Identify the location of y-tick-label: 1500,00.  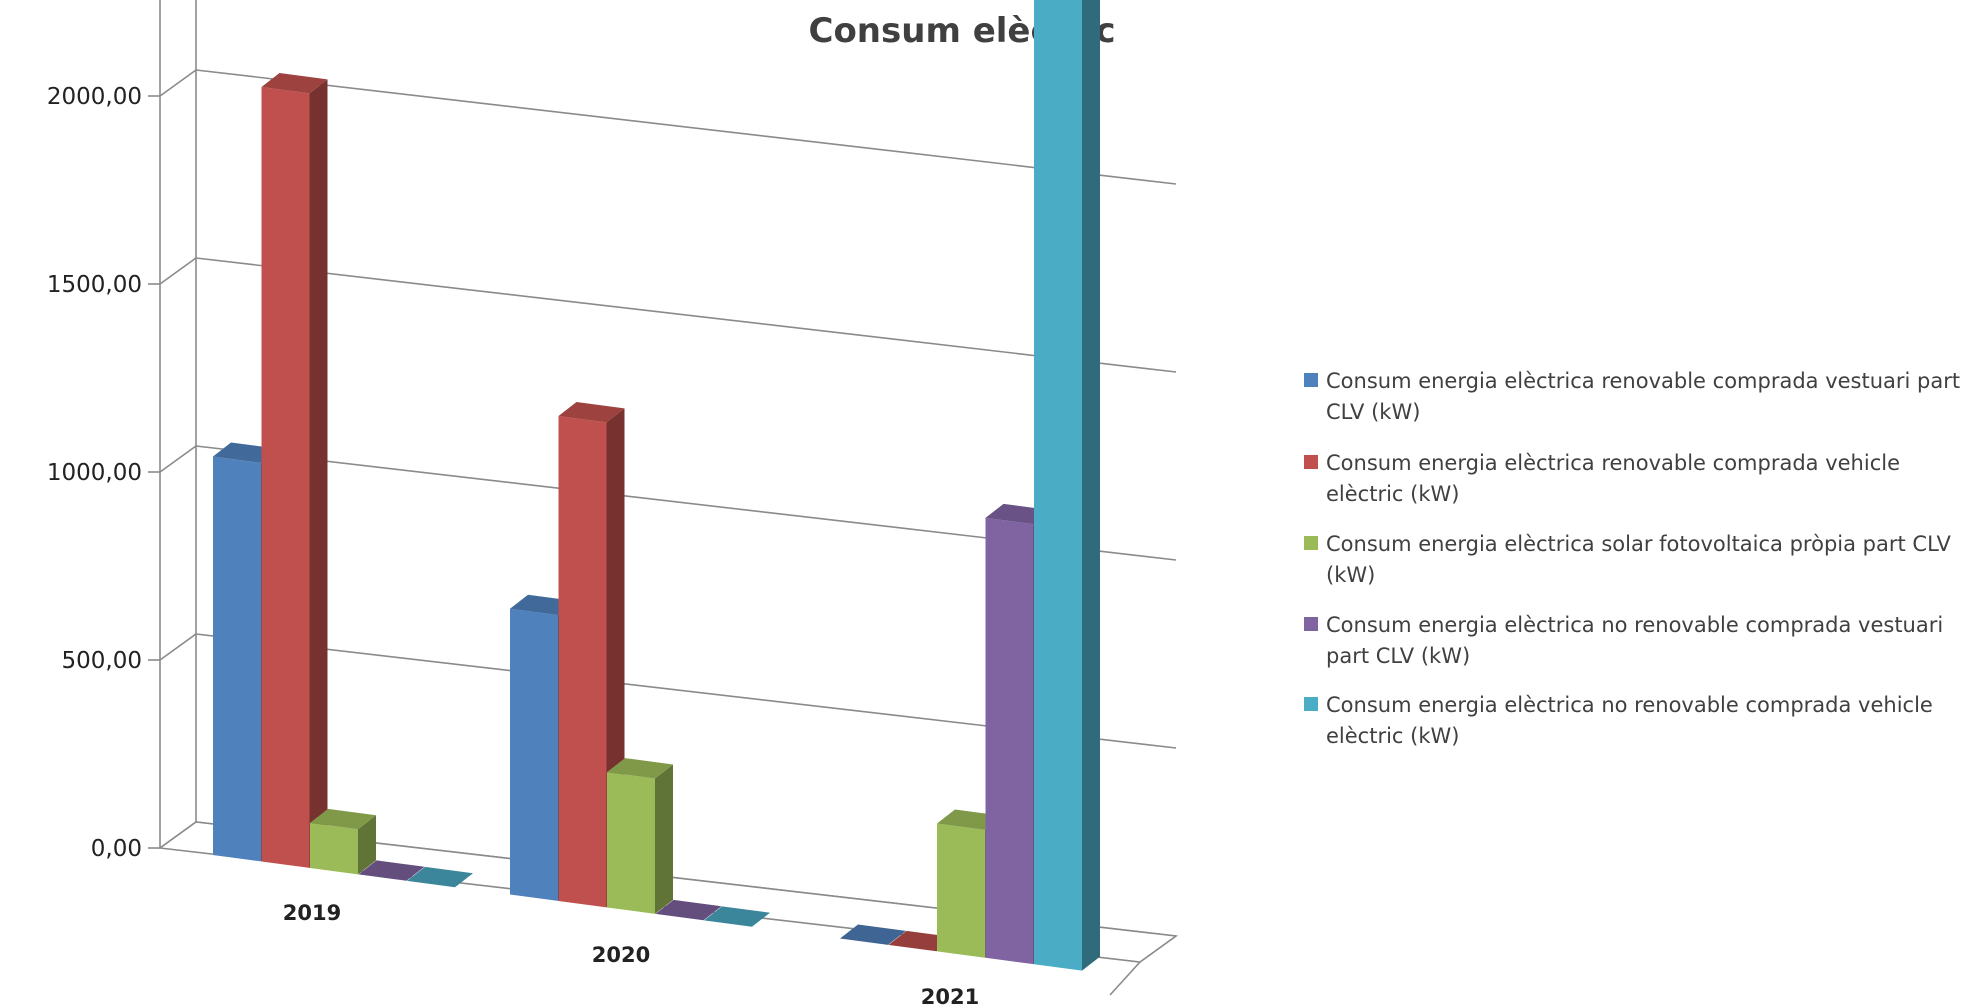
(94, 285).